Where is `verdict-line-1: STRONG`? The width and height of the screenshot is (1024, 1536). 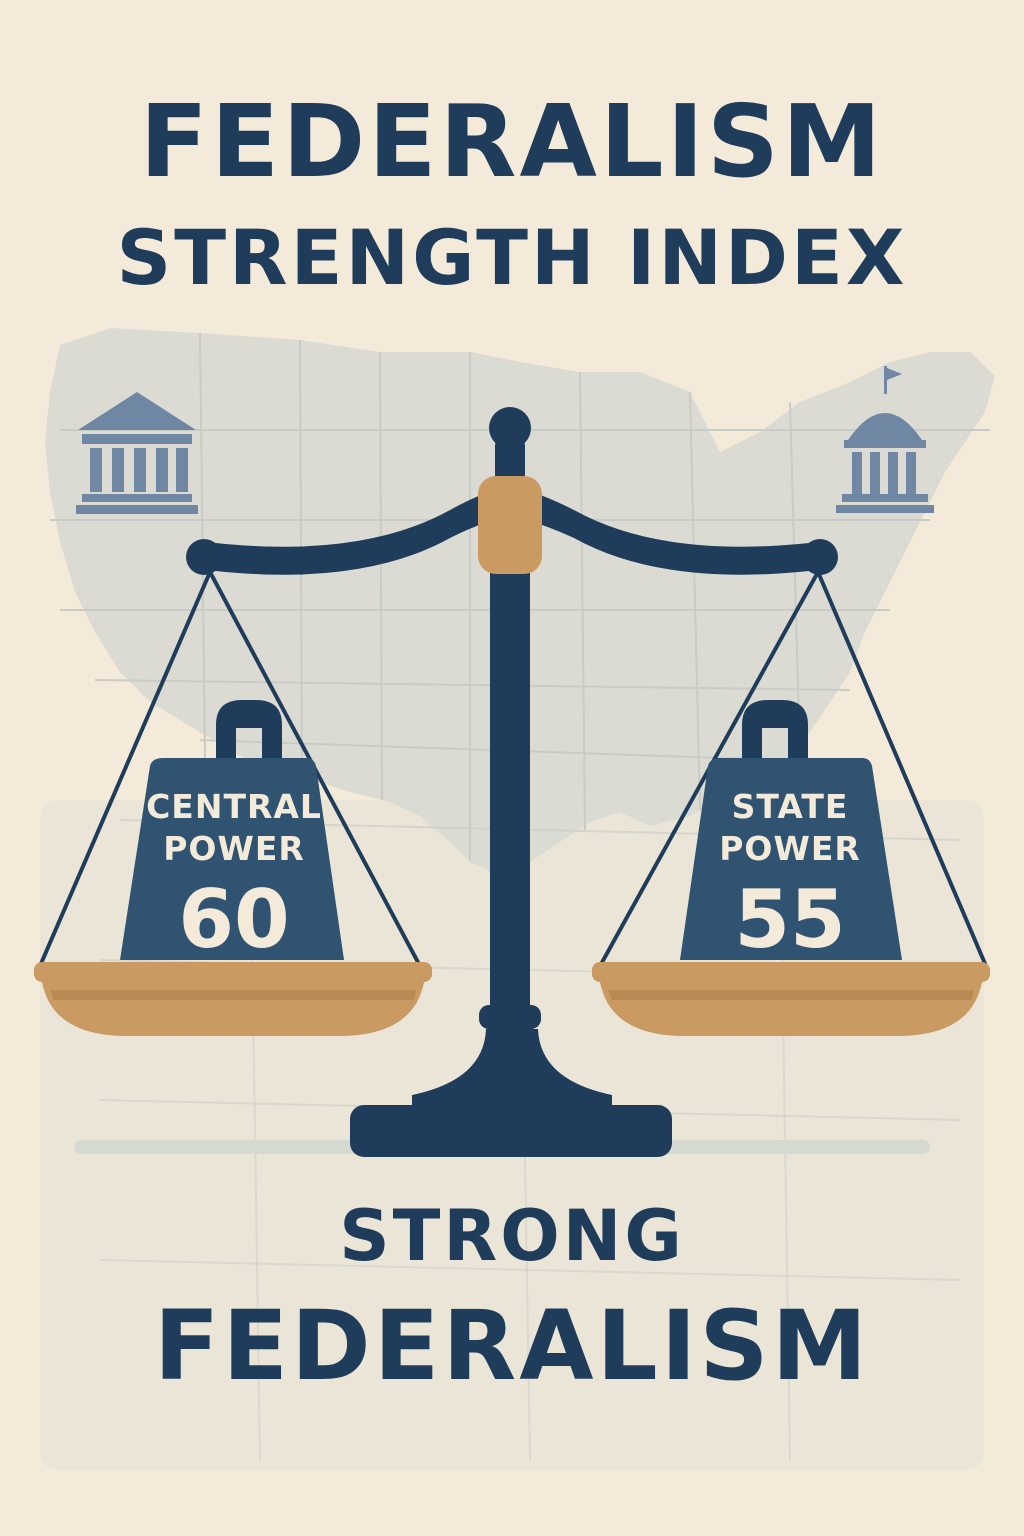
verdict-line-1: STRONG is located at coordinates (512, 1236).